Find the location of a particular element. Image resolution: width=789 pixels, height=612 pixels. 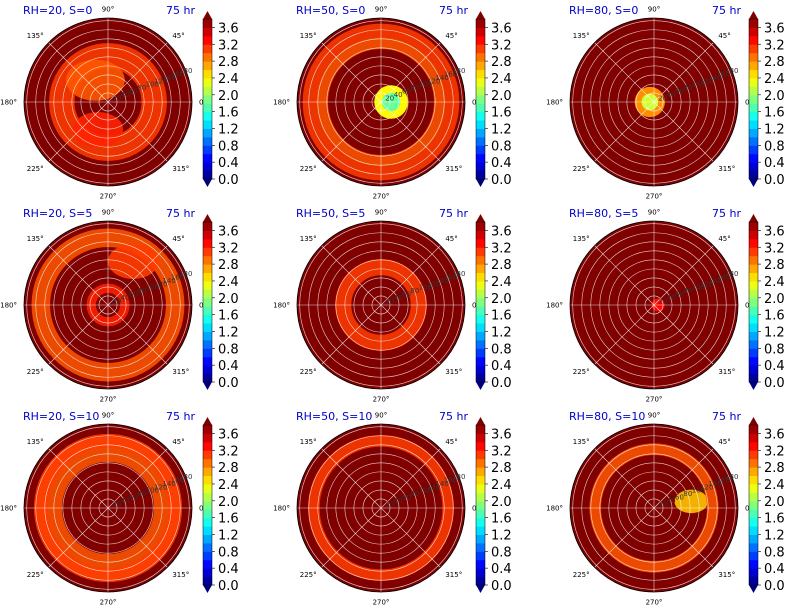

radial-tick-label: 40 is located at coordinates (671, 501).